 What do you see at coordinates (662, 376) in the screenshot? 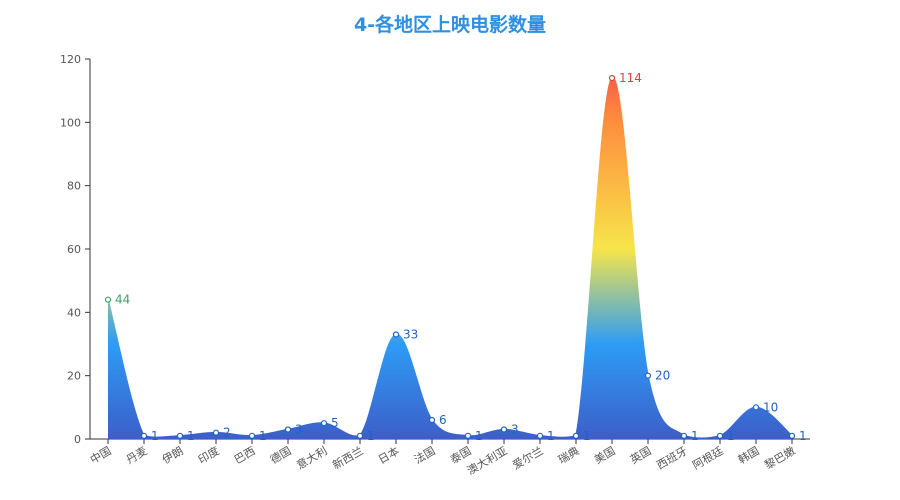
I see `data-label: 20` at bounding box center [662, 376].